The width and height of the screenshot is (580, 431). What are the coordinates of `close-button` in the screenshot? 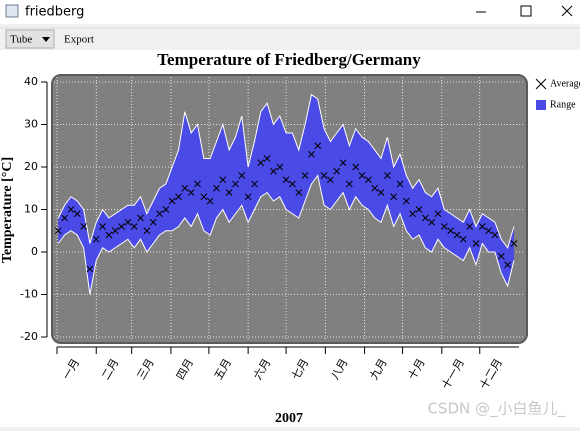 It's located at (567, 11).